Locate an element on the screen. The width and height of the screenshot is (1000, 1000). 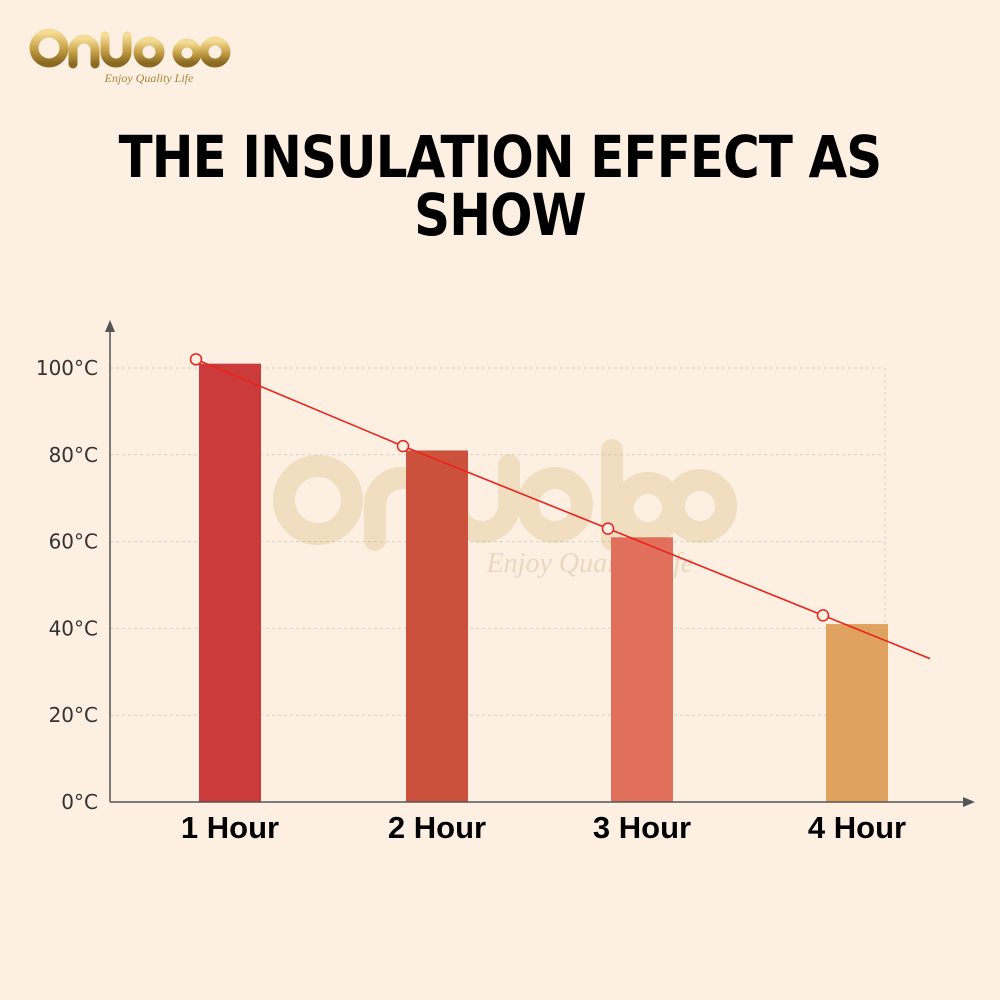
x-tick-label: 4 Hour is located at coordinates (857, 827).